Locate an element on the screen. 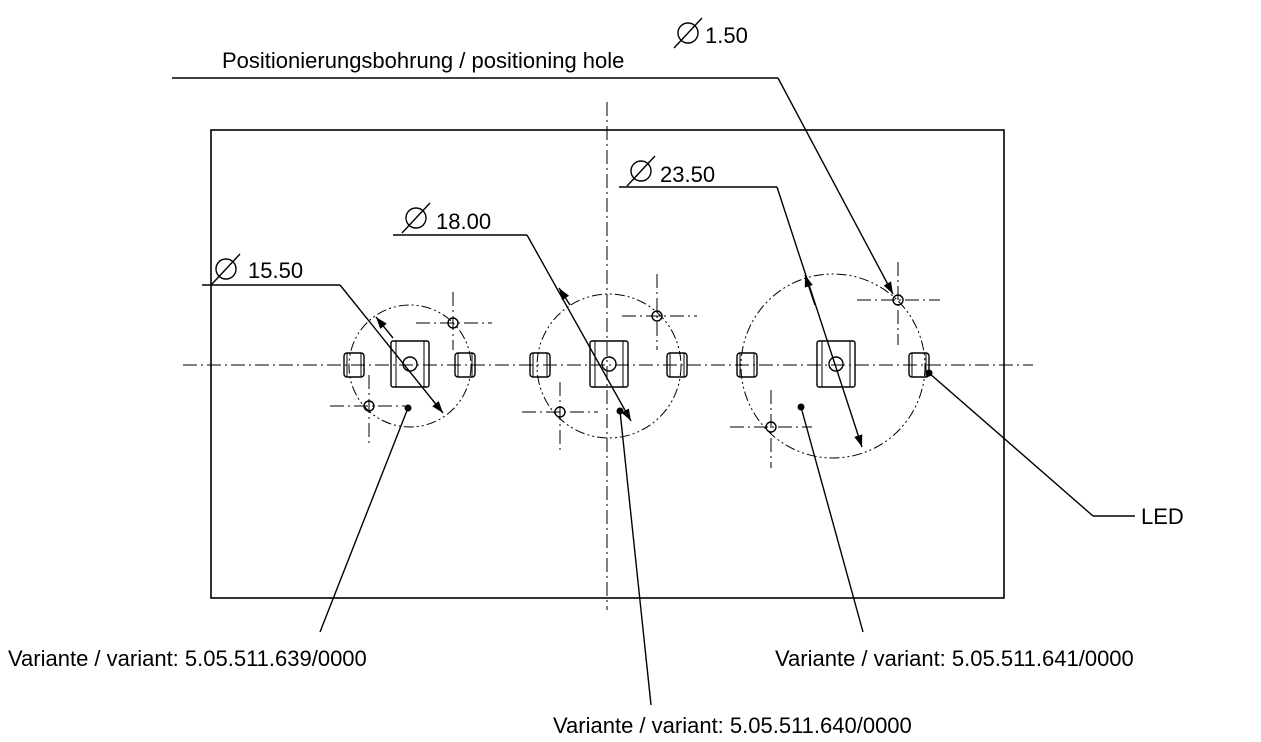  led-callout: LED is located at coordinates (1056, 450).